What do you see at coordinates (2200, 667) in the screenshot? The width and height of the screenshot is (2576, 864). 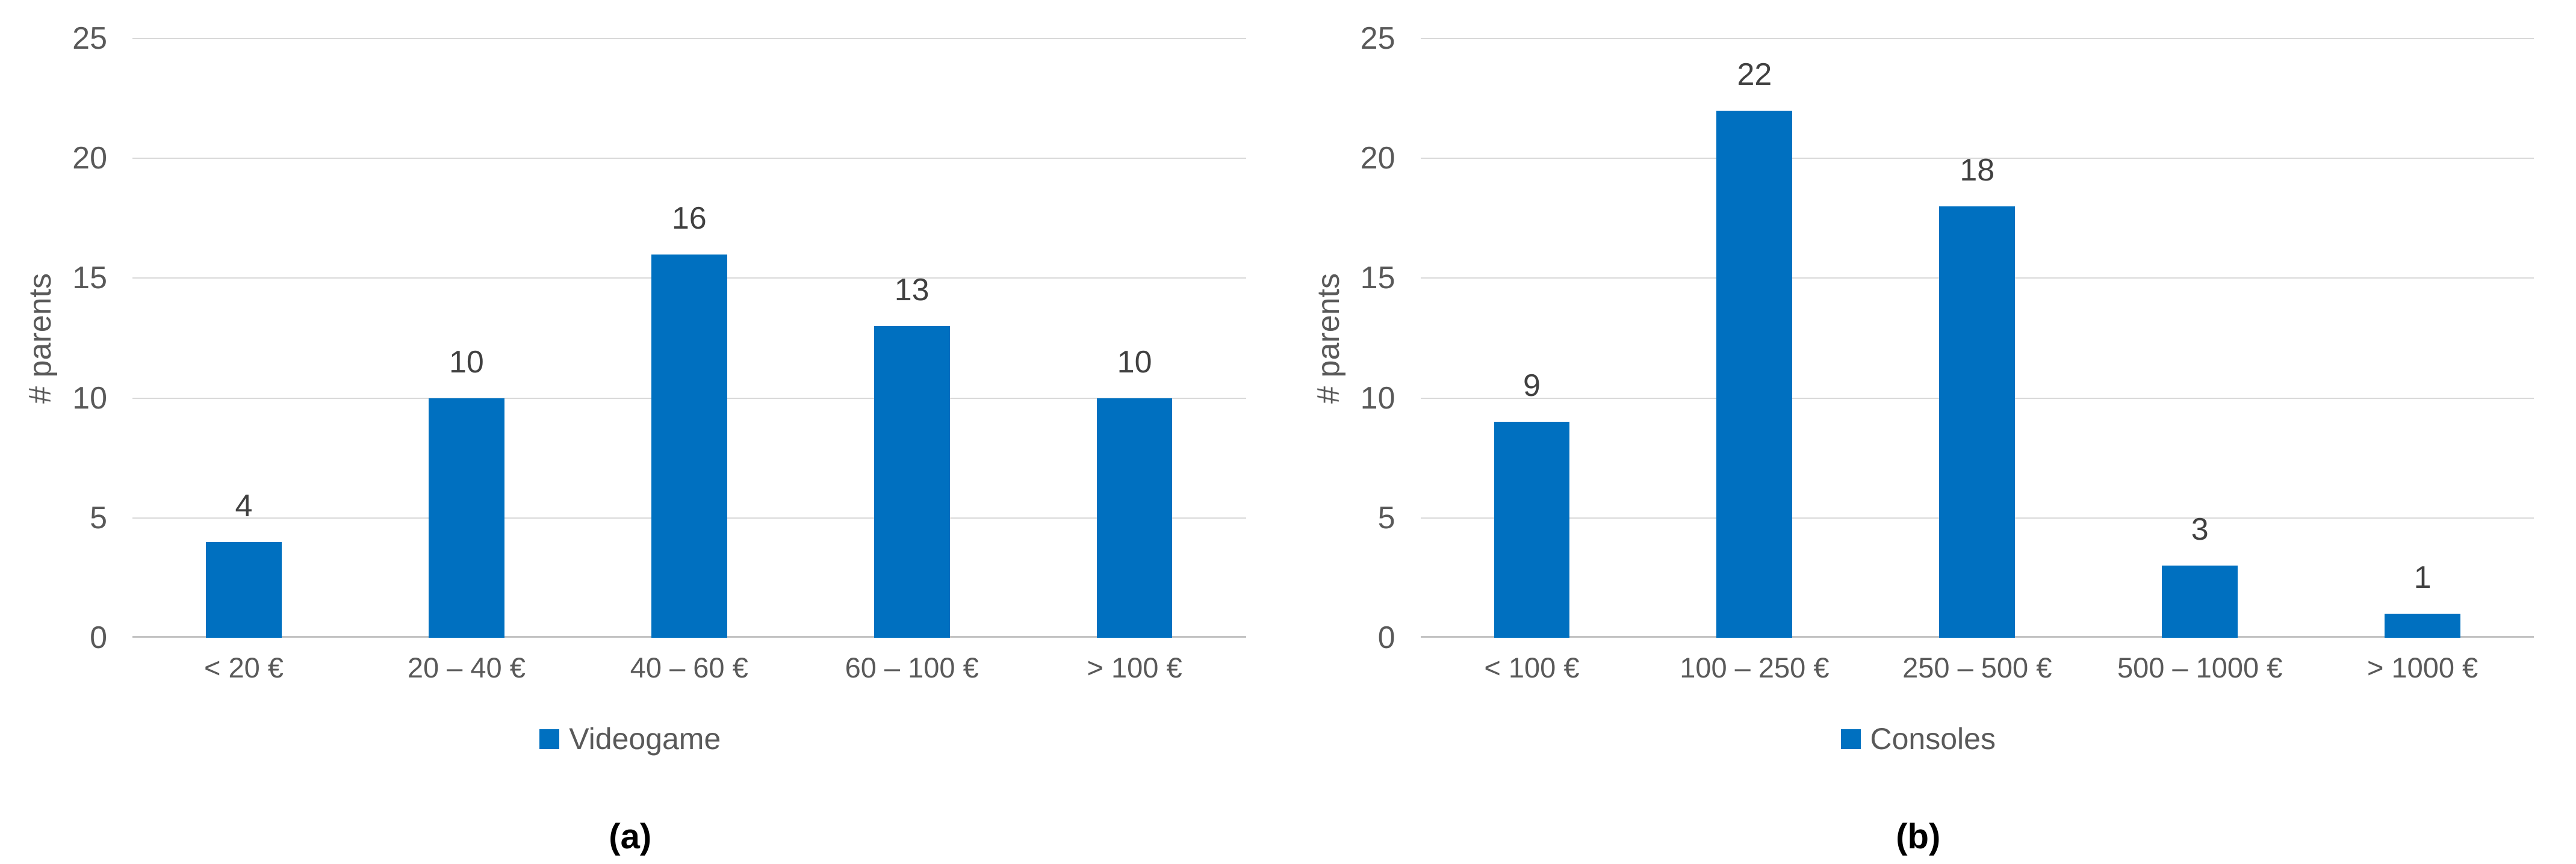 I see `x-tick-label: 500 – 1000 €` at bounding box center [2200, 667].